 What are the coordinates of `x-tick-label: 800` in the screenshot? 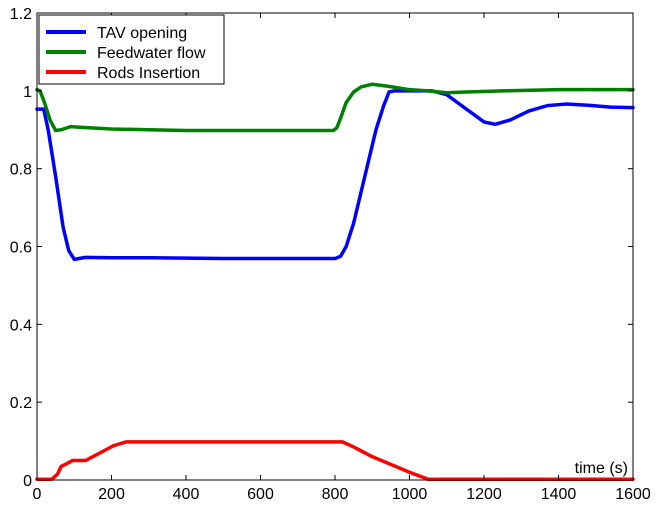 It's located at (335, 494).